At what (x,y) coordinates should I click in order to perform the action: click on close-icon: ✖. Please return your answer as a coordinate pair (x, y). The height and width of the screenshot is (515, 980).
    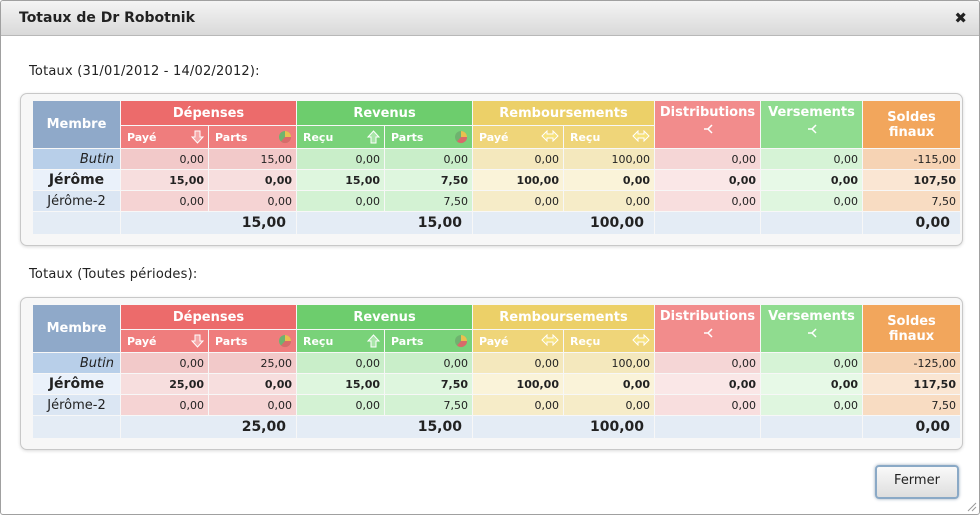
    Looking at the image, I should click on (960, 18).